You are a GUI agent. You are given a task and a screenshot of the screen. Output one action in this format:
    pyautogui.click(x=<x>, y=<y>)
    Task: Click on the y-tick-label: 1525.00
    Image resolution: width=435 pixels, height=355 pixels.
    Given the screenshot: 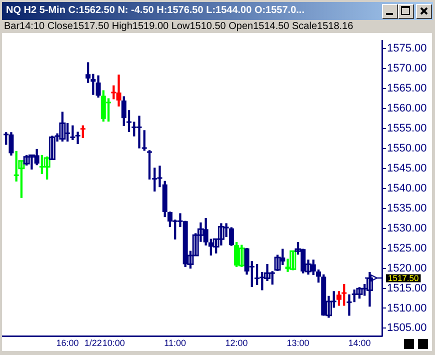 What is the action you would take?
    pyautogui.click(x=407, y=248)
    